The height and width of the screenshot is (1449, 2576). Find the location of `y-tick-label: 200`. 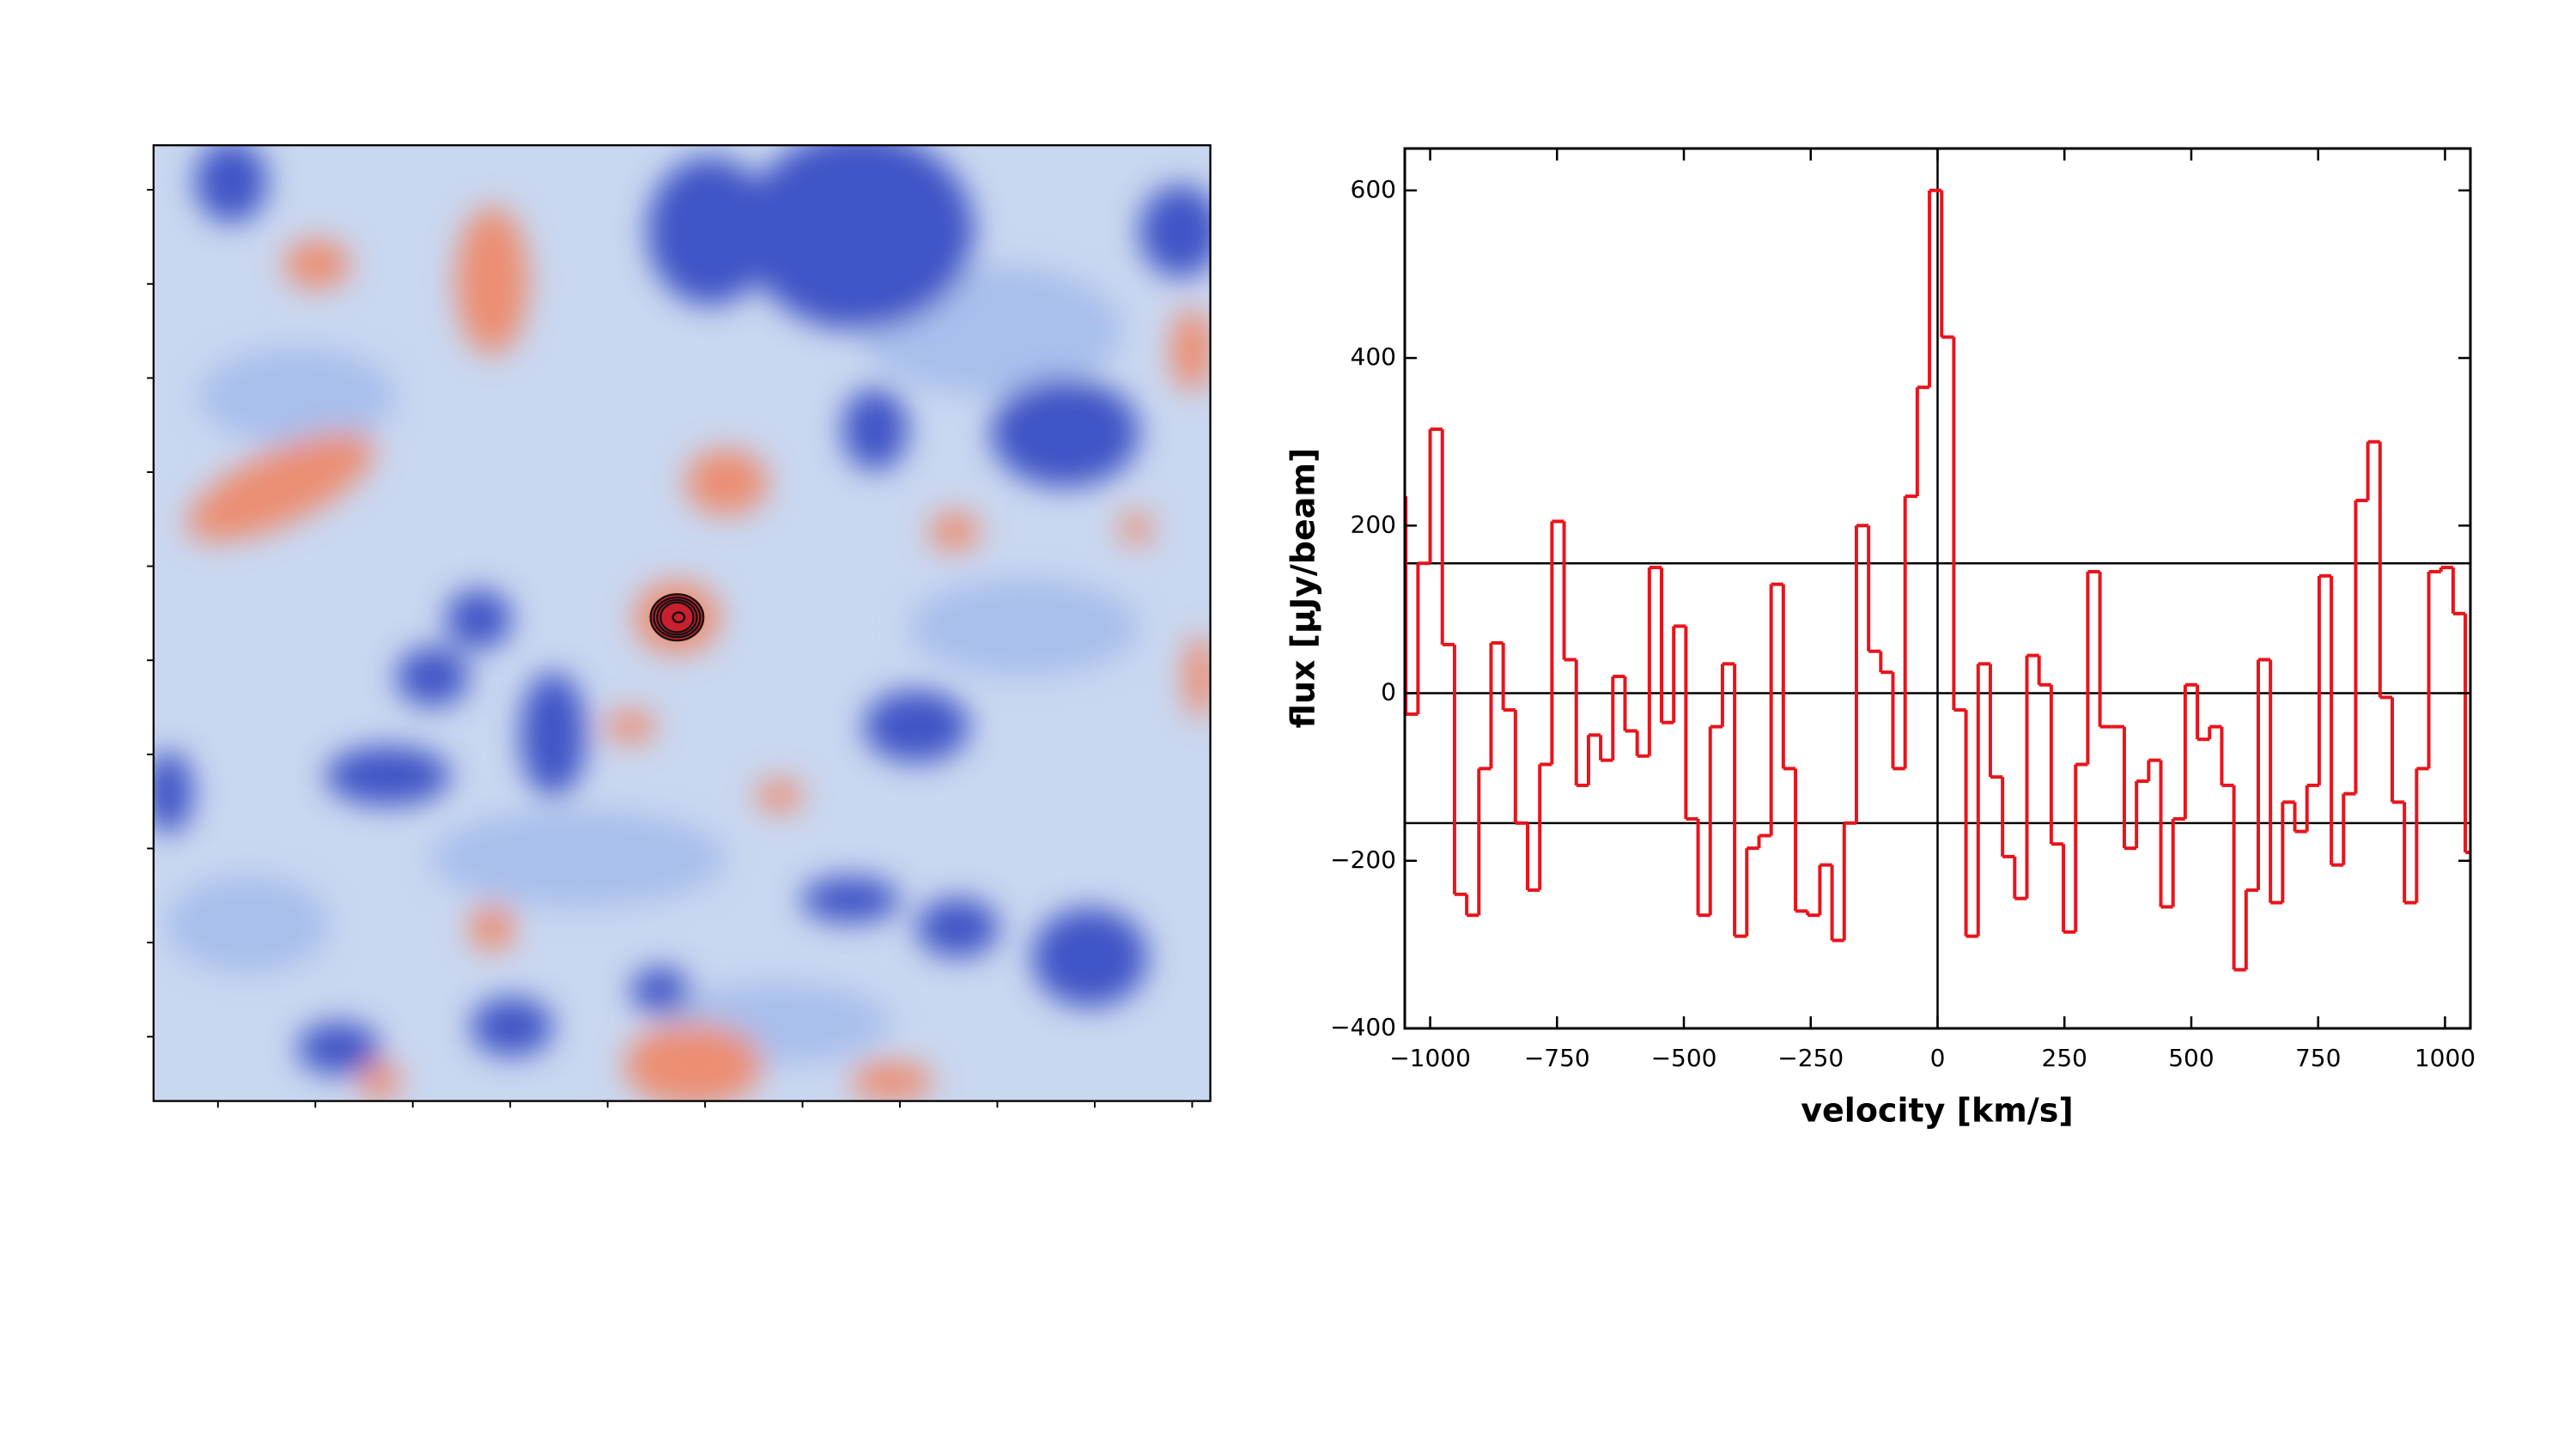

y-tick-label: 200 is located at coordinates (1374, 524).